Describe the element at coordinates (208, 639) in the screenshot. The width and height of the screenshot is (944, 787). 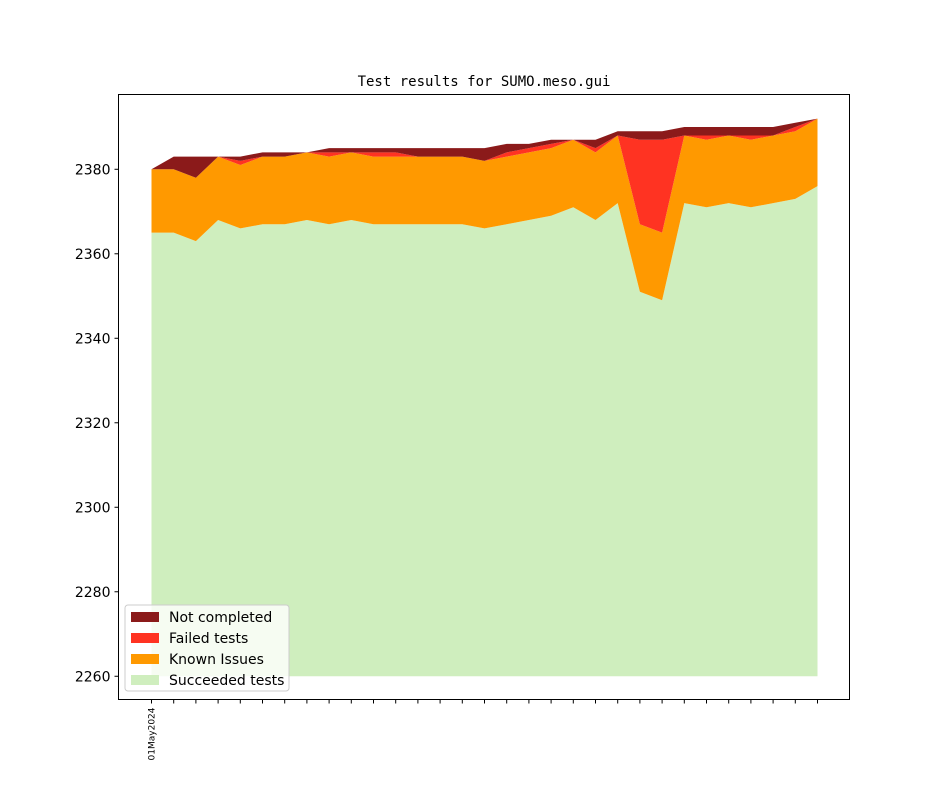
I see `legend-label: Failed tests` at that location.